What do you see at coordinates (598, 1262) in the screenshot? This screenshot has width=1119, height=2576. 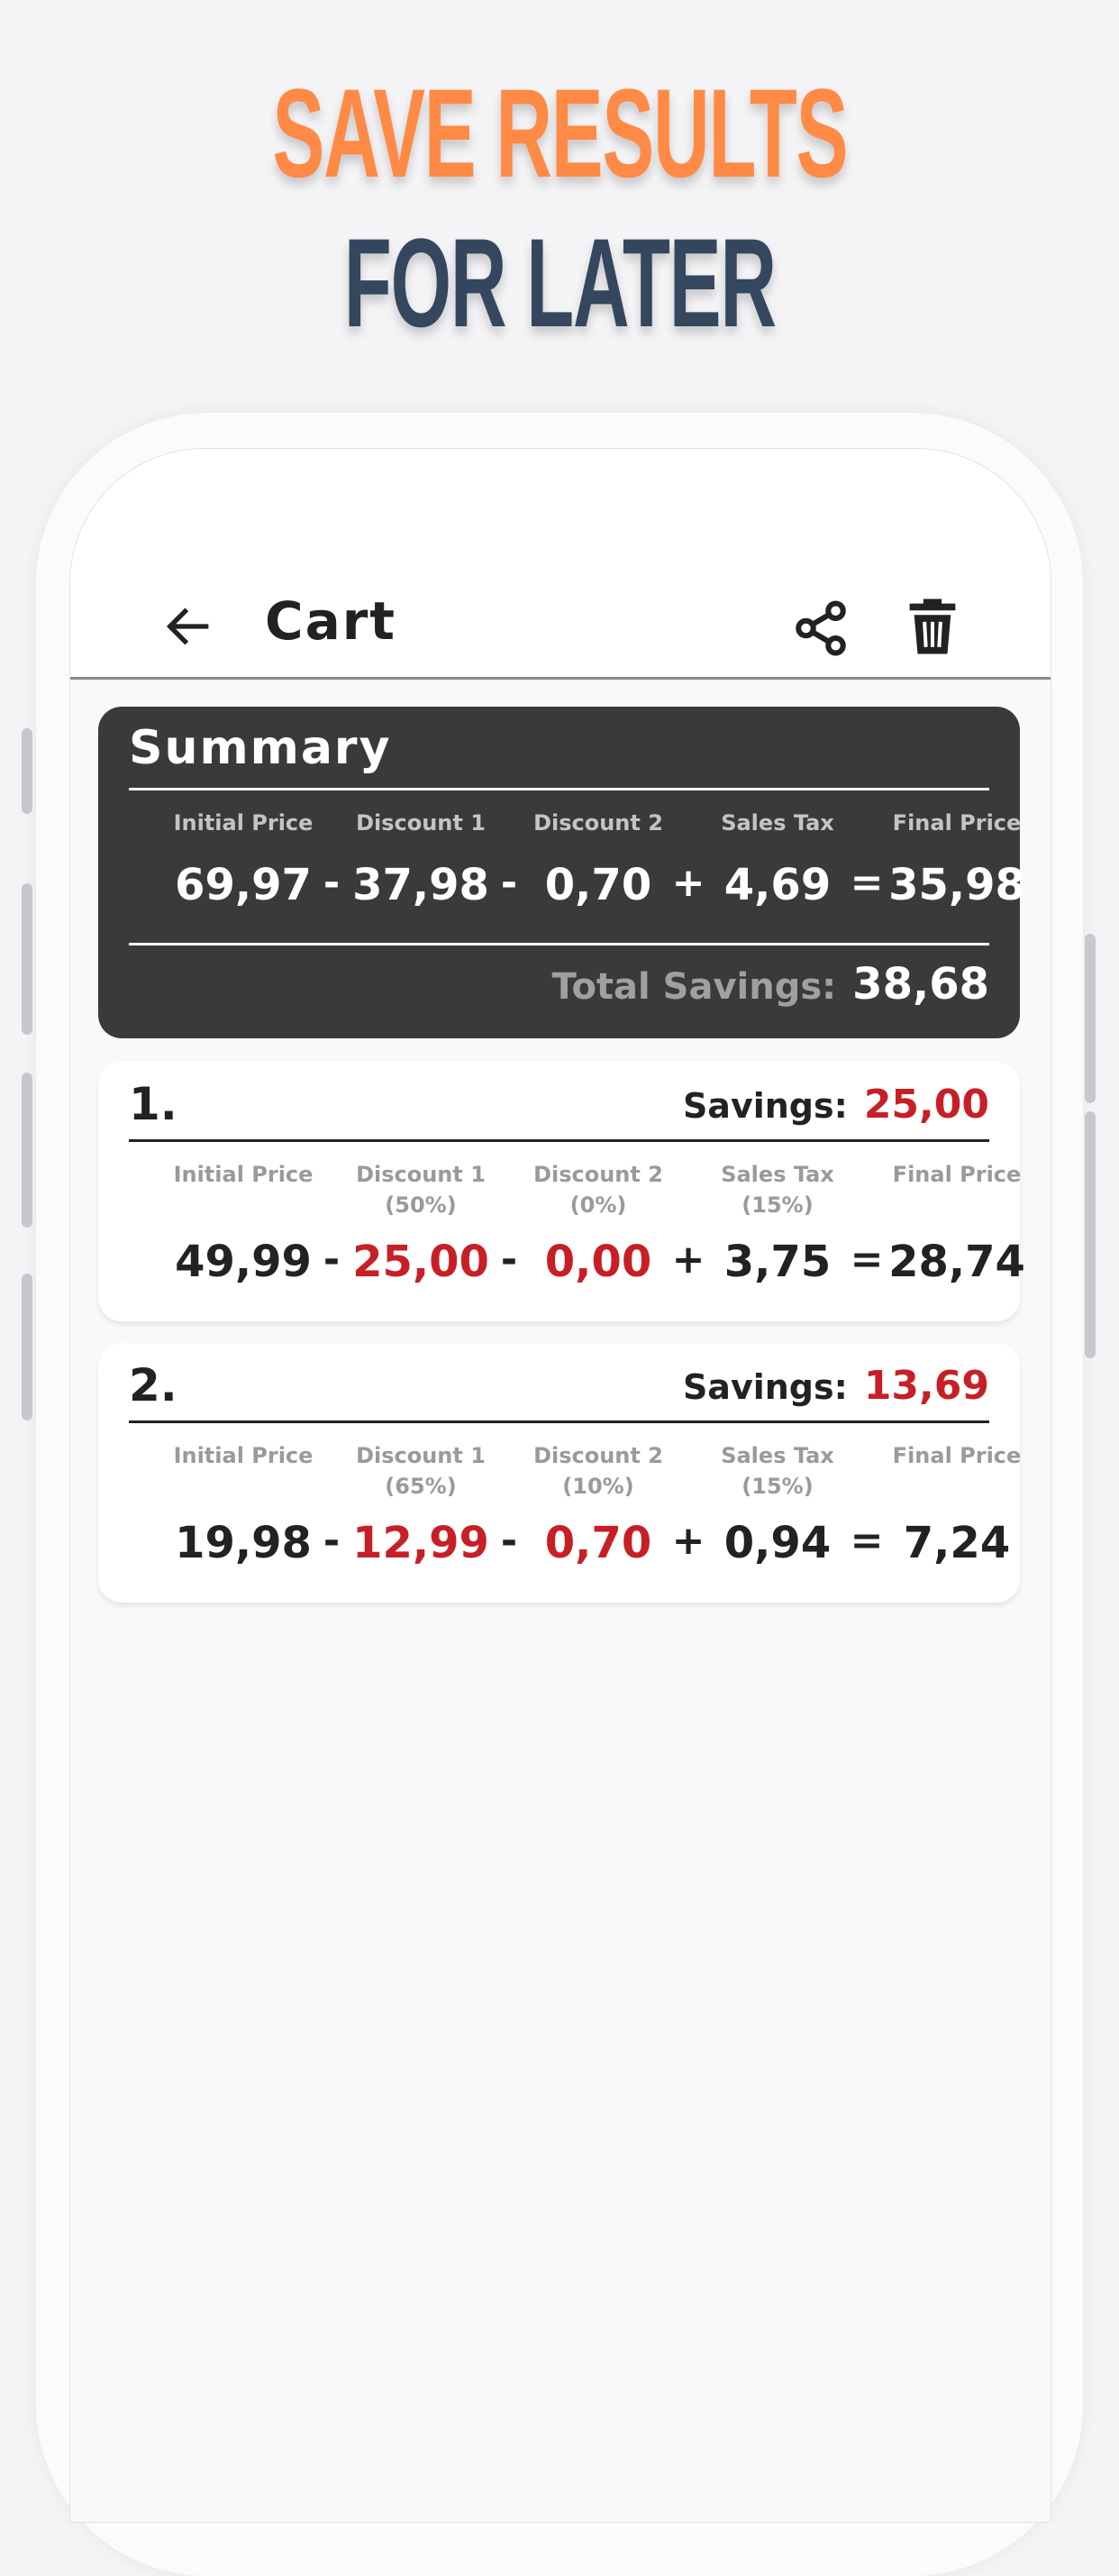 I see `column-value: 0,00` at bounding box center [598, 1262].